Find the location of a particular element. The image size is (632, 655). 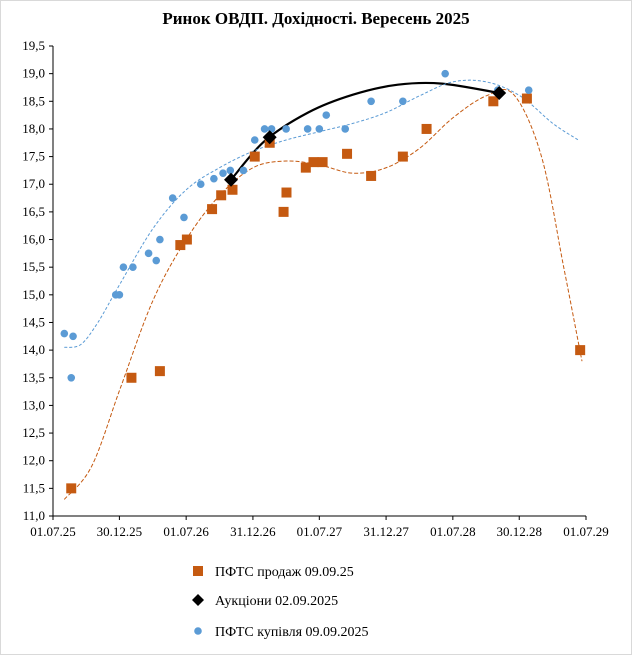

y-tick-label: 15,5 is located at coordinates (33, 266).